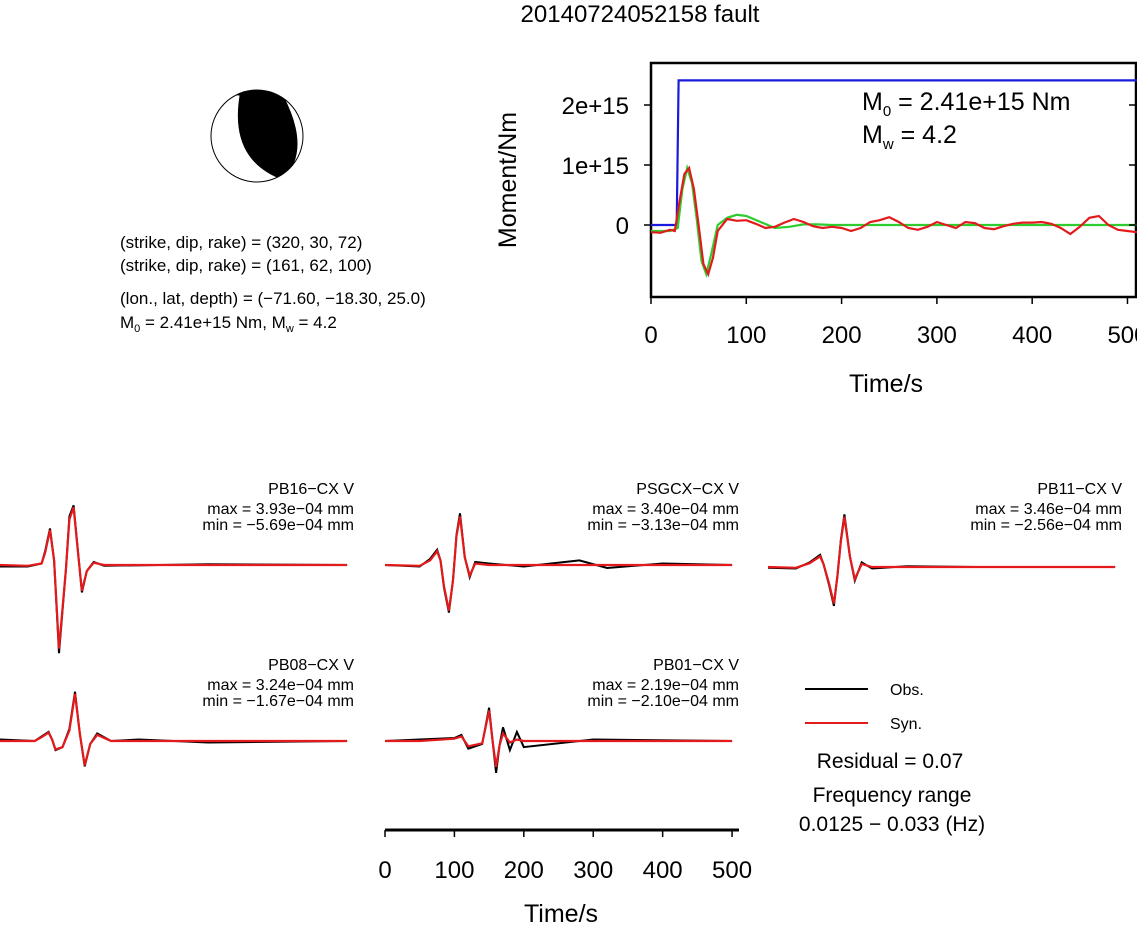  I want to click on moment-xtick-label: 300, so click(937, 335).